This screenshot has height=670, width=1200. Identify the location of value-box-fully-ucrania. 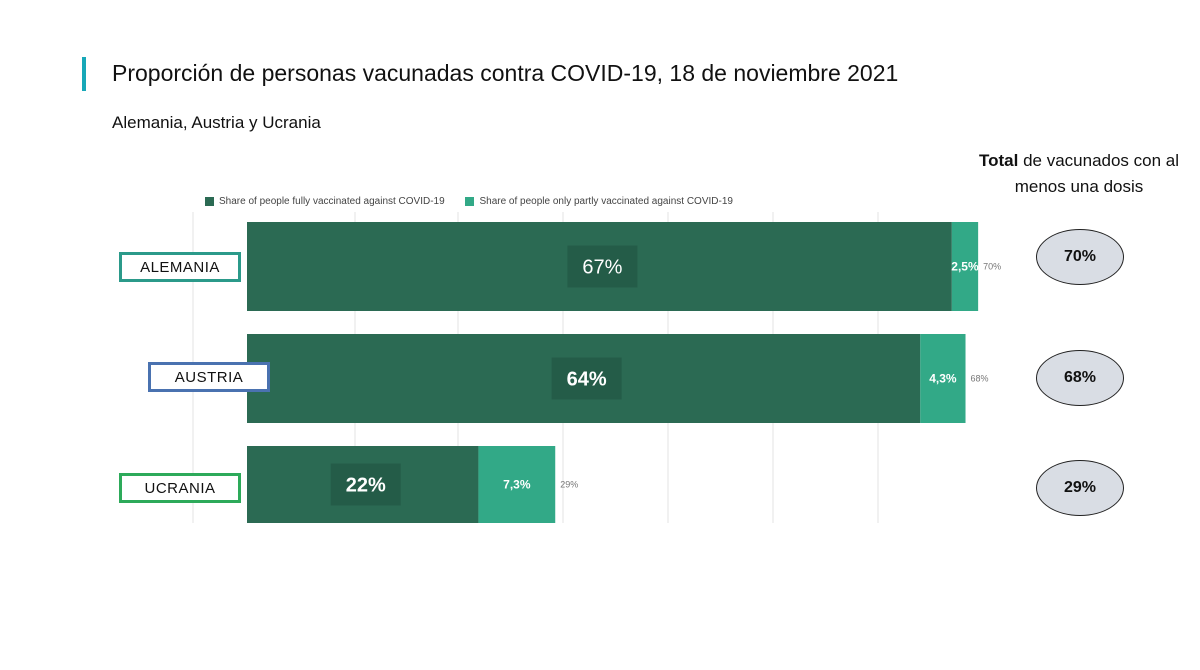
(365, 484).